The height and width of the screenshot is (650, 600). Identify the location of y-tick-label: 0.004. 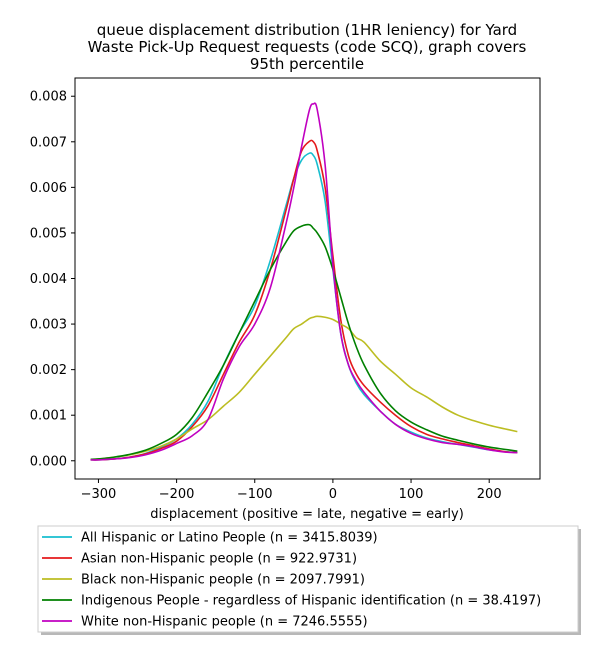
(48, 279).